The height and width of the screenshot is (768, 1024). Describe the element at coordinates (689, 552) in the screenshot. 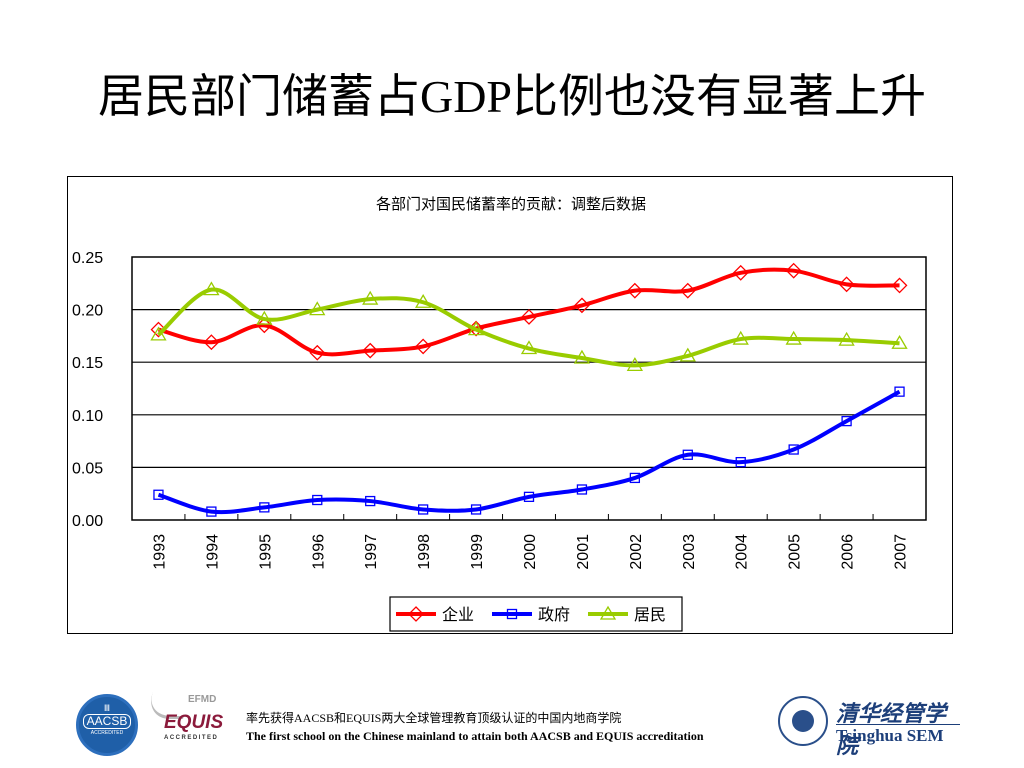

I see `x-tick-label: 2003` at that location.